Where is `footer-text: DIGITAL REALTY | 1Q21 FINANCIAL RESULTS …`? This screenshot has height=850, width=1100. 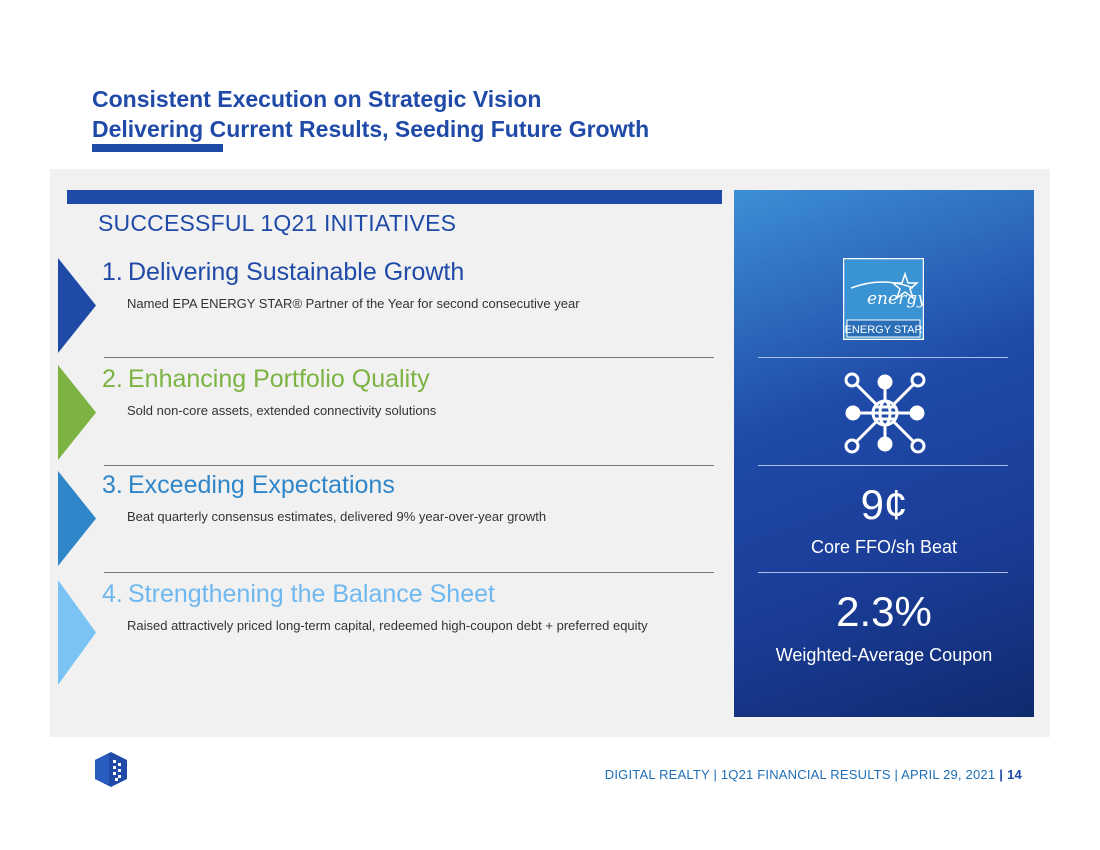 footer-text: DIGITAL REALTY | 1Q21 FINANCIAL RESULTS … is located at coordinates (800, 774).